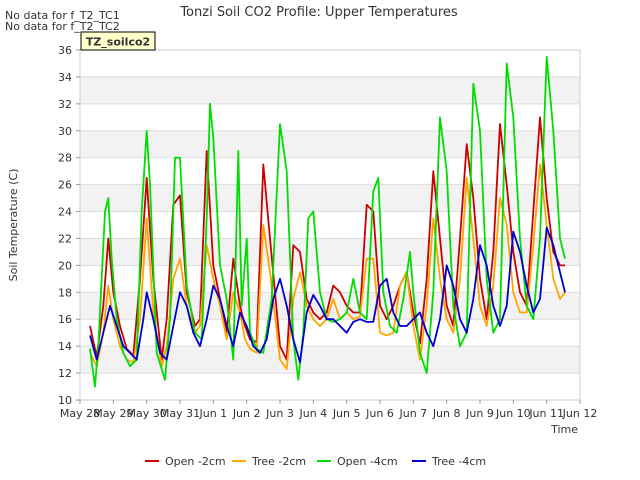  What do you see at coordinates (69, 225) in the screenshot?
I see `y-axis: 10 12 14 16 18 20 22 24 26 28 30 32 34 36` at bounding box center [69, 225].